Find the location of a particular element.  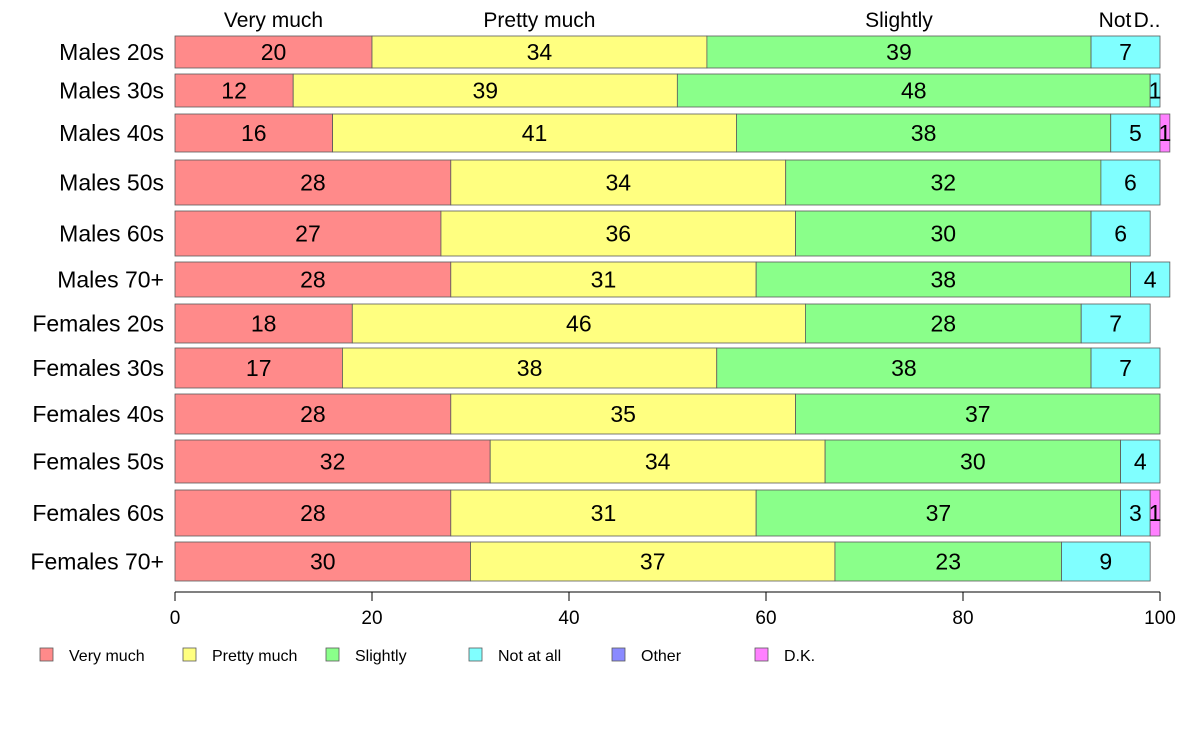

legend-item: Pretty much is located at coordinates (239, 656).